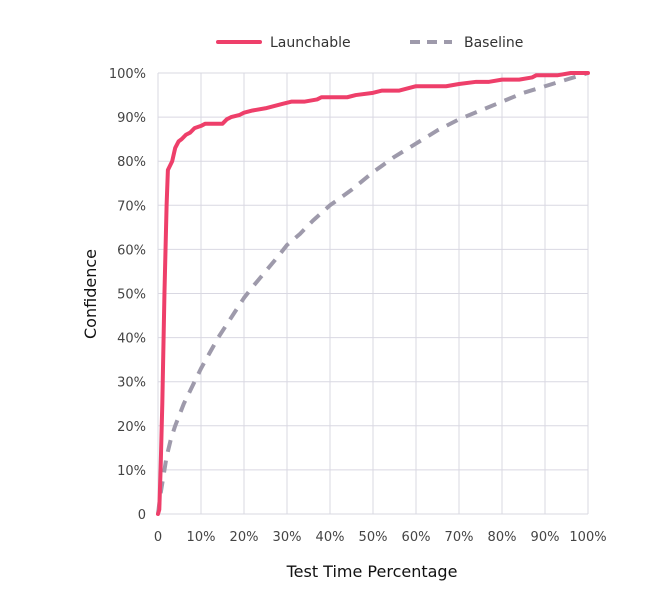 This screenshot has width=648, height=601. Describe the element at coordinates (131, 250) in the screenshot. I see `y-tick-label: 60%` at that location.